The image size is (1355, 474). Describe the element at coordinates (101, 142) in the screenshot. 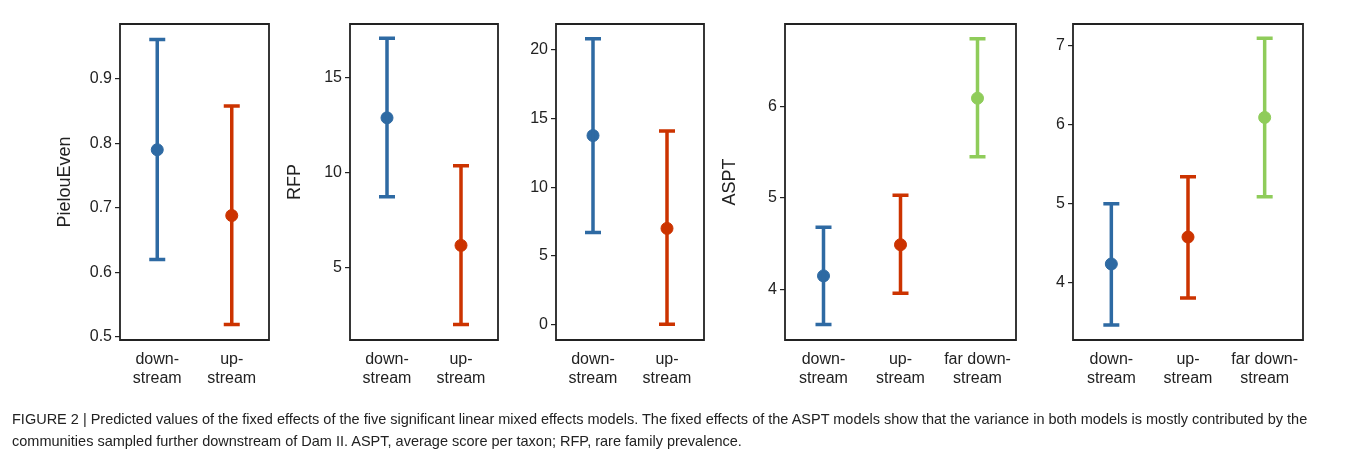

I see `y-tick-label: 0.8` at that location.